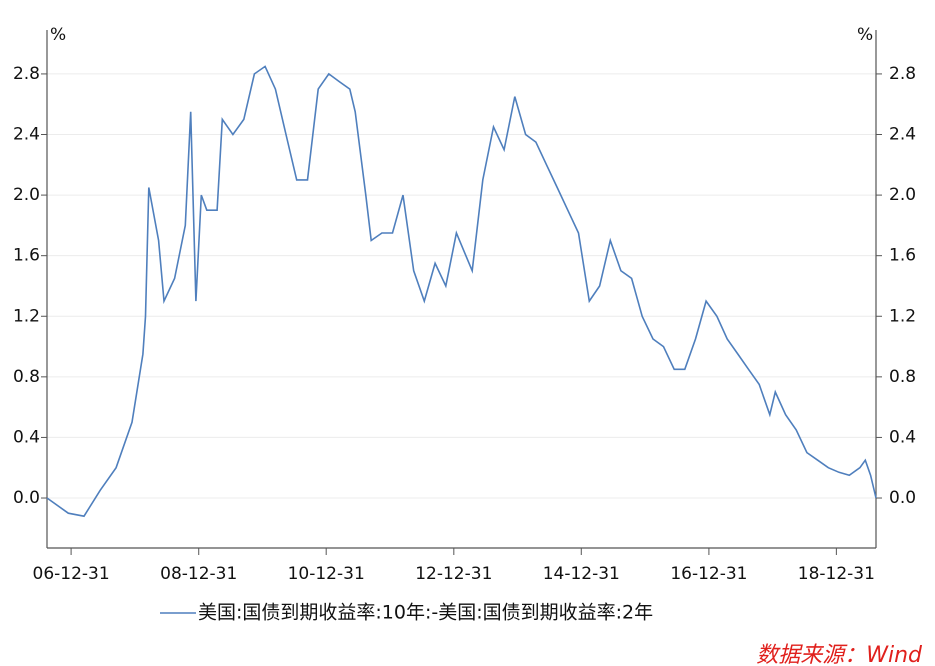 The width and height of the screenshot is (935, 666). What do you see at coordinates (26, 498) in the screenshot?
I see `y-tick-label-left: 0.0` at bounding box center [26, 498].